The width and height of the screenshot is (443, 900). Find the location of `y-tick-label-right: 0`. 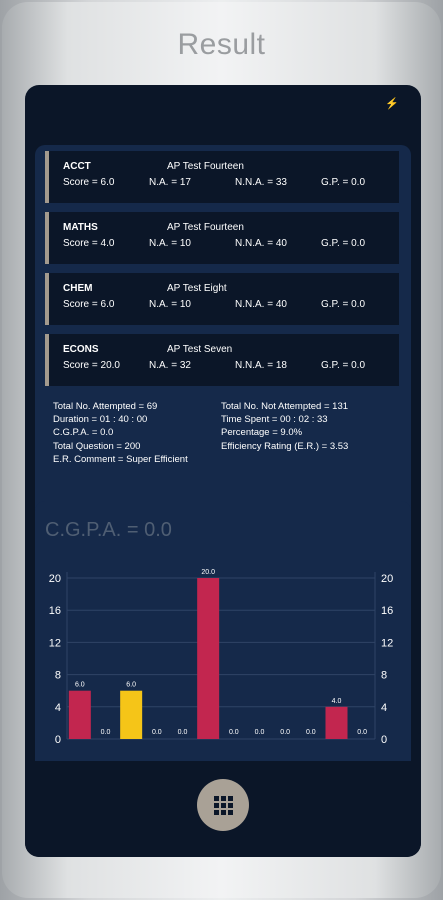

y-tick-label-right: 0 is located at coordinates (384, 740).